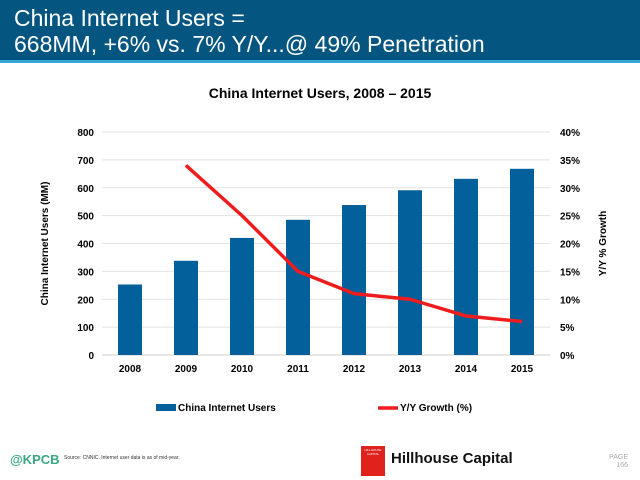  Describe the element at coordinates (570, 133) in the screenshot. I see `y2-tick-label: 40%` at that location.